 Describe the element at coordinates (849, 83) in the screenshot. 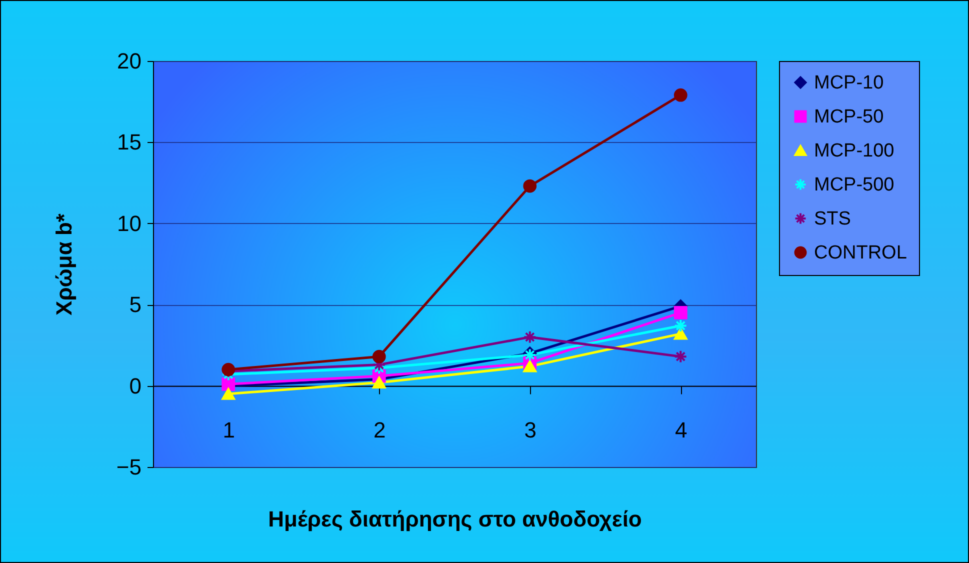

I see `legend-label: MCP-10` at that location.